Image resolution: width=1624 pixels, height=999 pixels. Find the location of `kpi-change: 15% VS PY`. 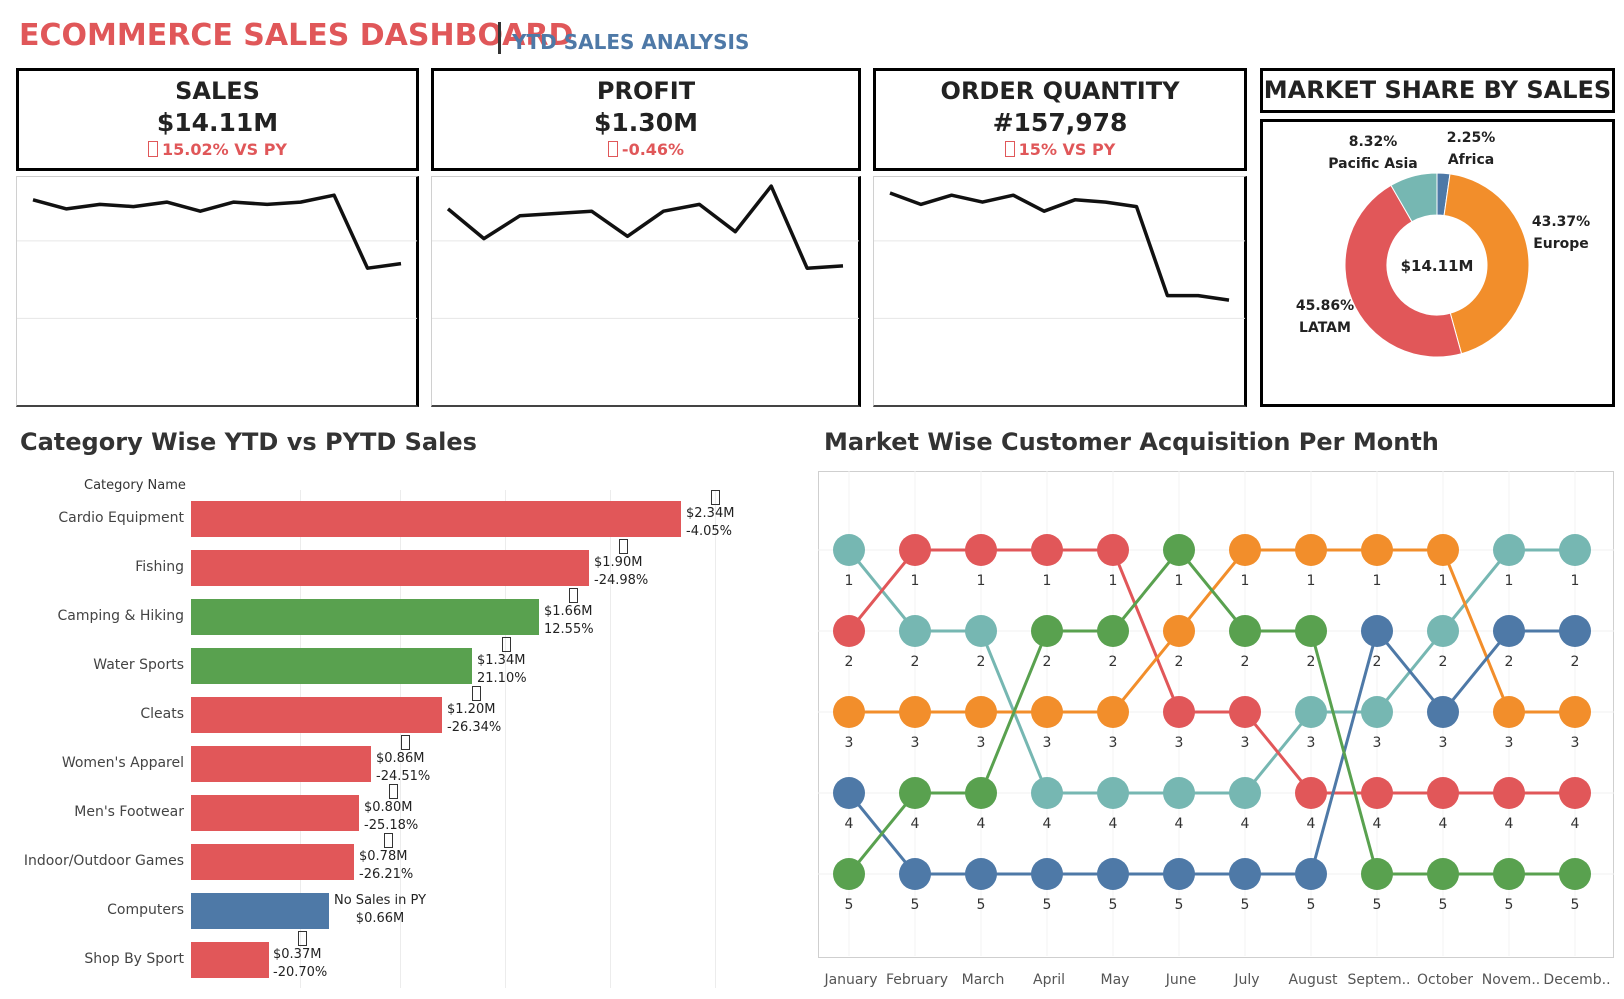

kpi-change: 15% VS PY is located at coordinates (1060, 149).